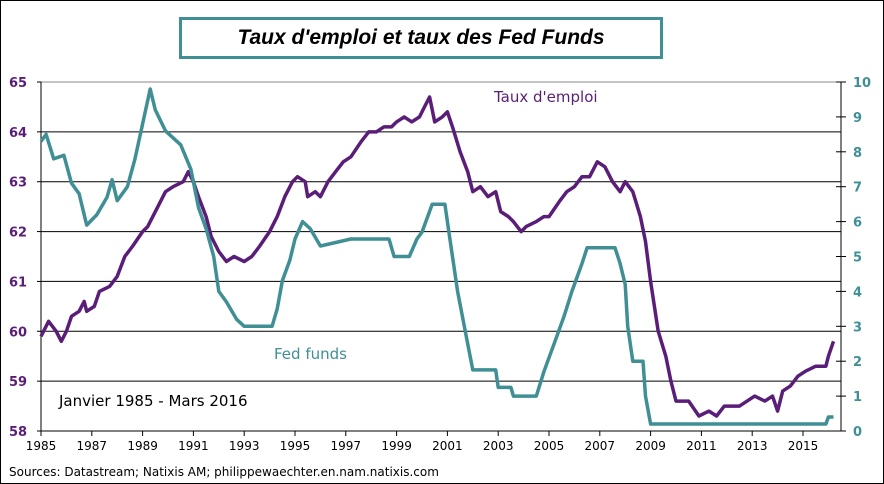 The image size is (884, 484). Describe the element at coordinates (498, 446) in the screenshot. I see `x-tick-label: 2003` at that location.